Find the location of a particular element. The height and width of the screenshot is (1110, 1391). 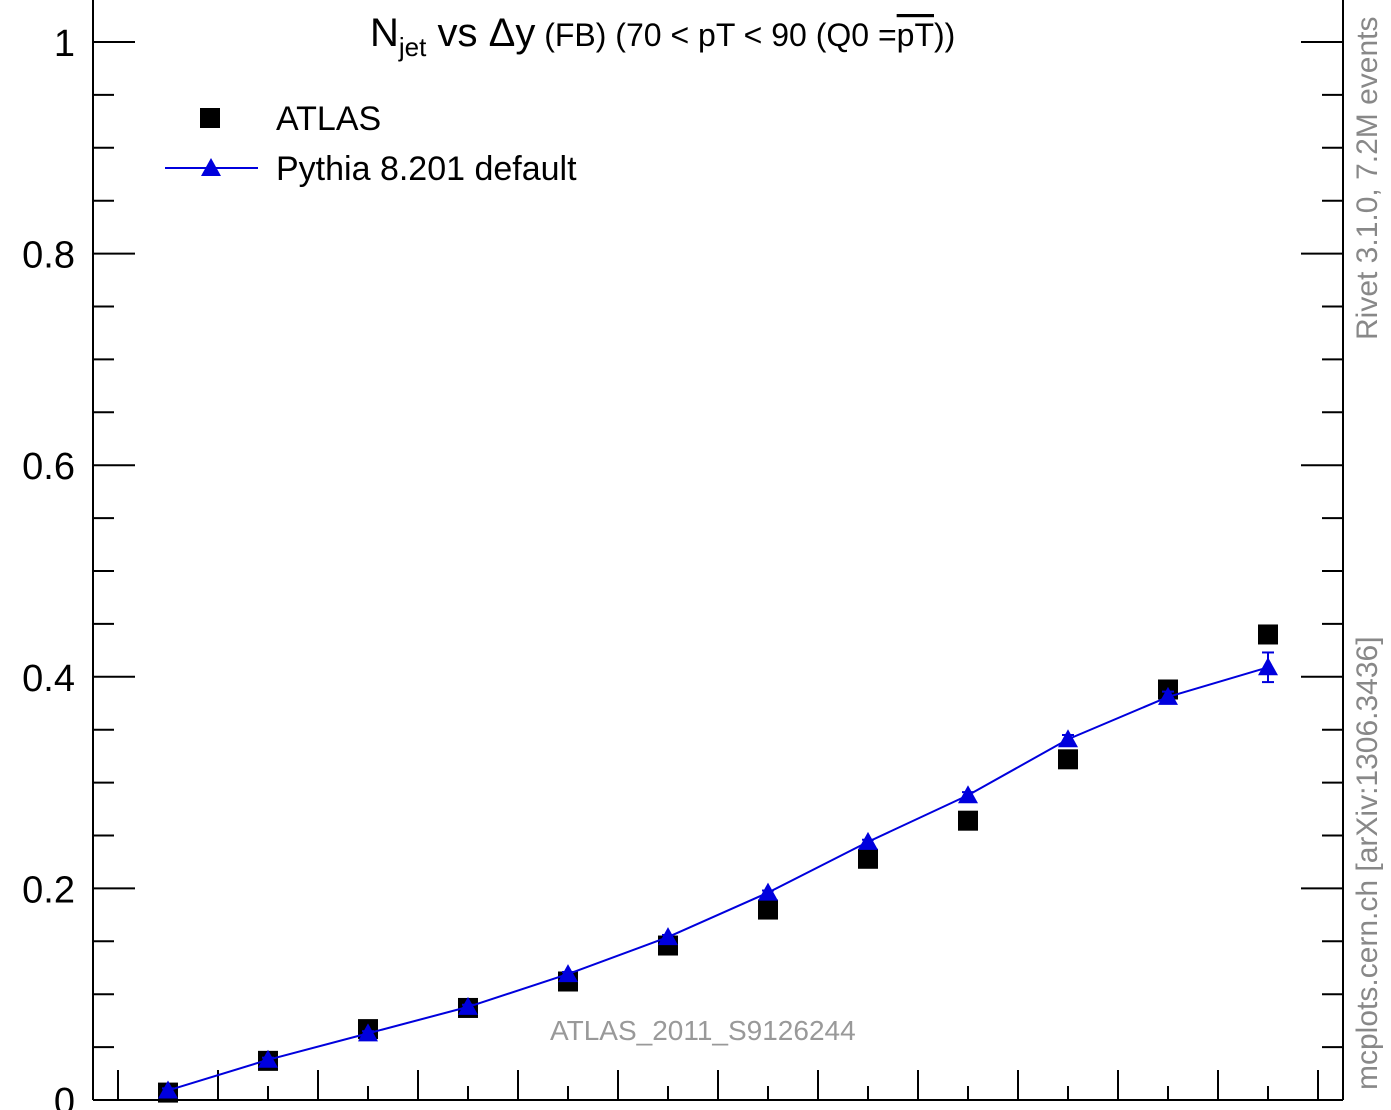

legend-pythia-marker is located at coordinates (211, 167).